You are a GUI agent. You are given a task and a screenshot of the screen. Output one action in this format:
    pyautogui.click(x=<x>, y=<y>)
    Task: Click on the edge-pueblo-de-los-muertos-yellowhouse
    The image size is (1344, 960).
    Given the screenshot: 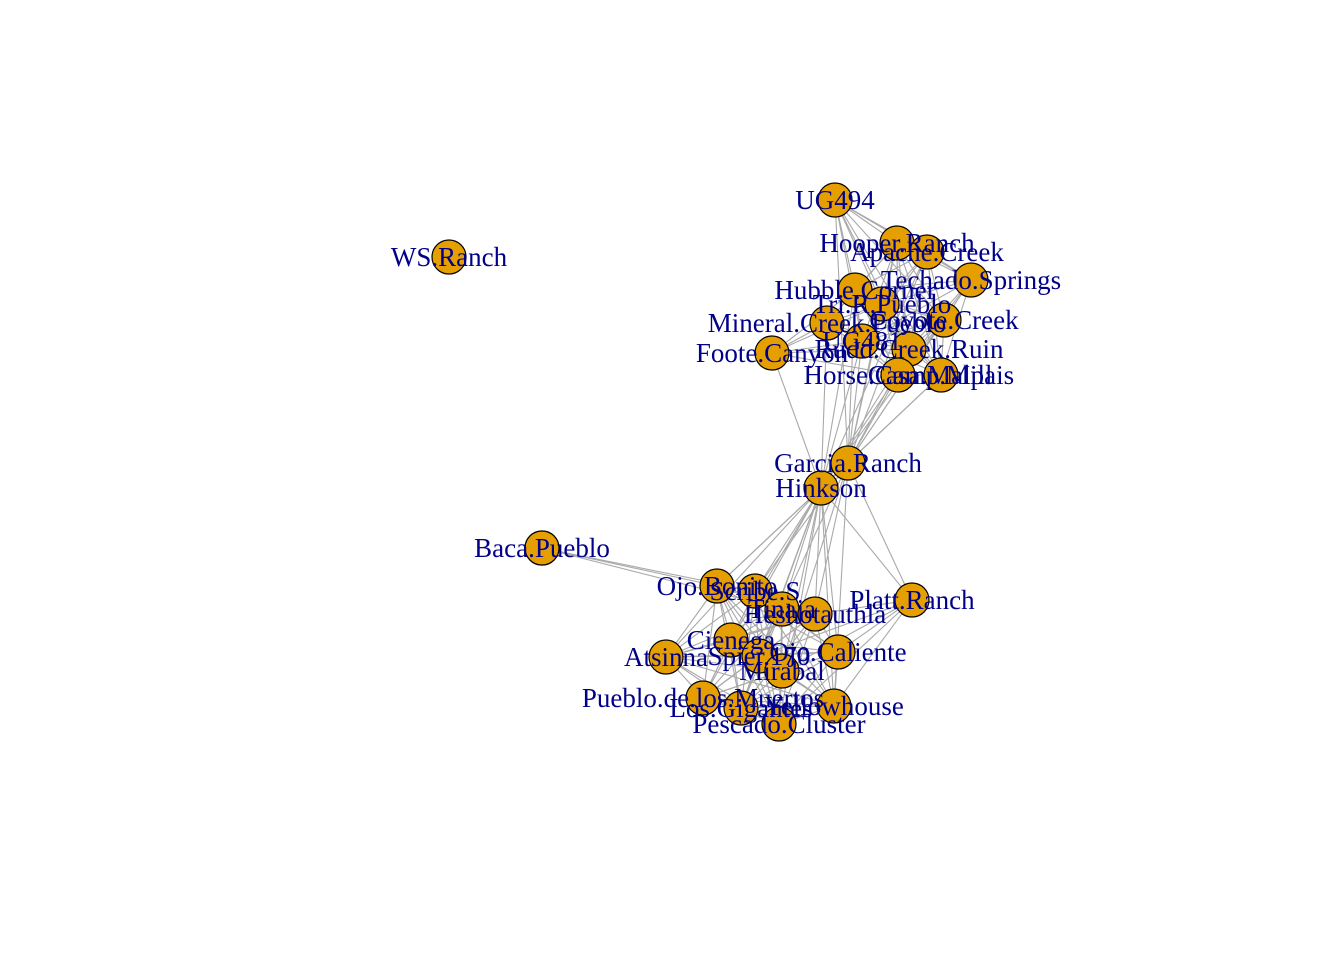 What is the action you would take?
    pyautogui.click(x=768, y=702)
    